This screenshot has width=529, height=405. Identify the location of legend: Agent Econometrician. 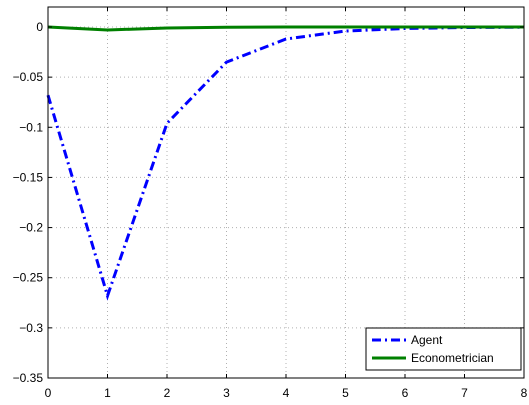
(443, 349).